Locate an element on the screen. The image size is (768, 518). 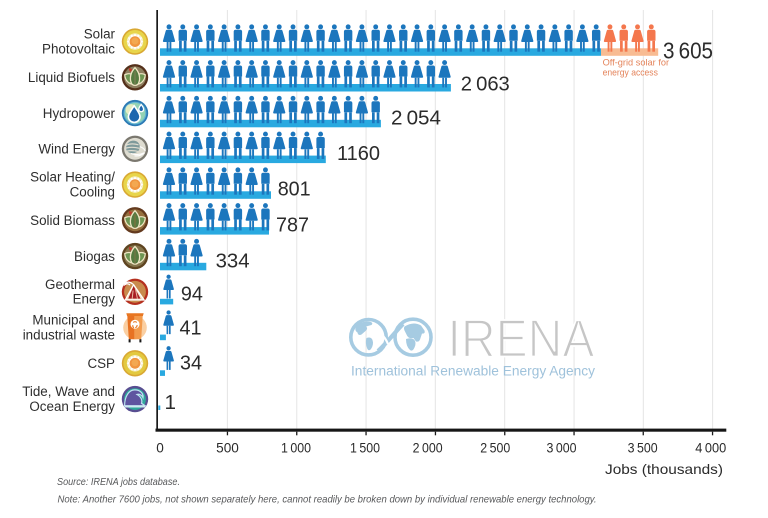
svg-text: Solid Biomass is located at coordinates (72, 220).